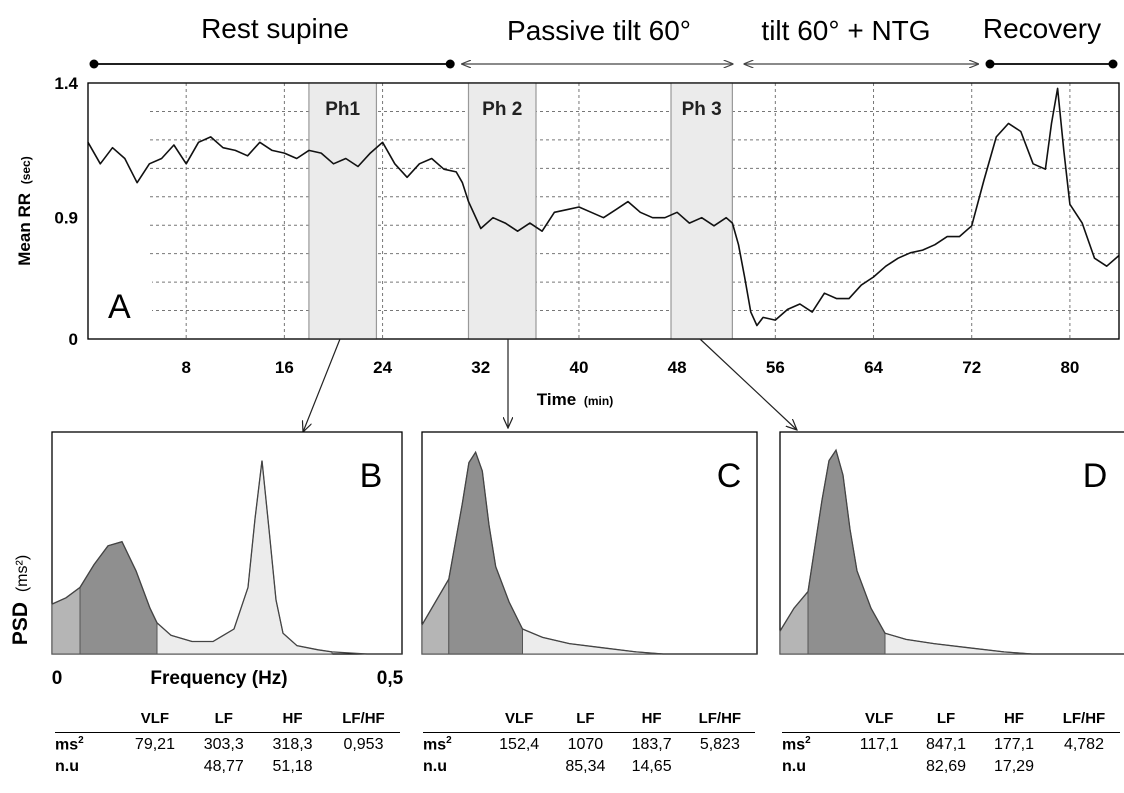  Describe the element at coordinates (1083, 744) in the screenshot. I see `table-cell: 4,782` at that location.